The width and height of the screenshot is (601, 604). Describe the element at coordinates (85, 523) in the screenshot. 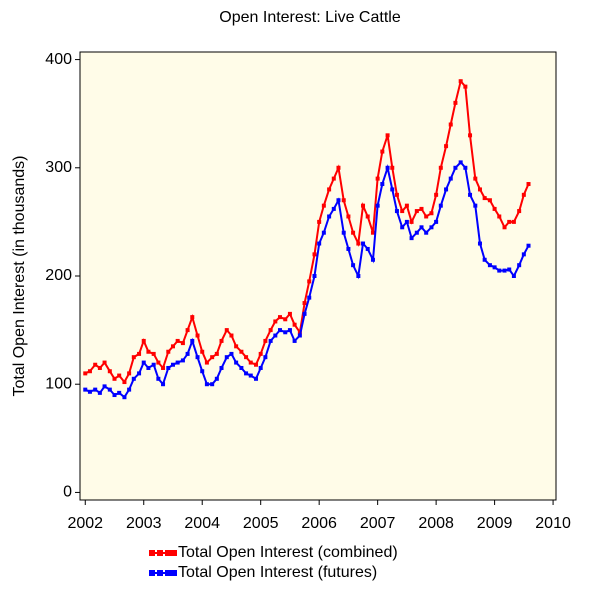

I see `x-tick-label: 2002` at that location.